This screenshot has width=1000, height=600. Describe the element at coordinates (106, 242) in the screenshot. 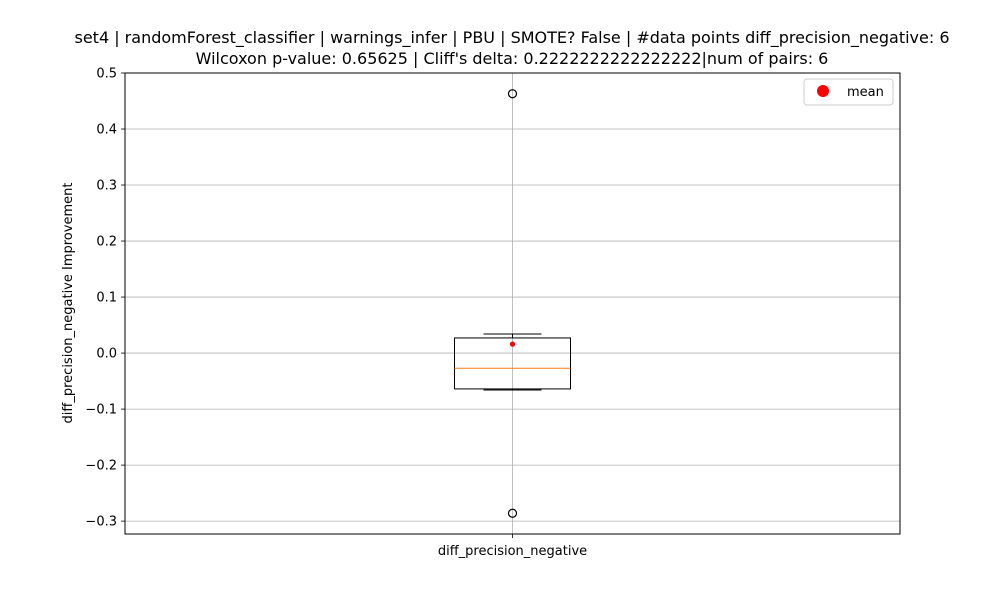

I see `y-tick-label: 0.2` at that location.